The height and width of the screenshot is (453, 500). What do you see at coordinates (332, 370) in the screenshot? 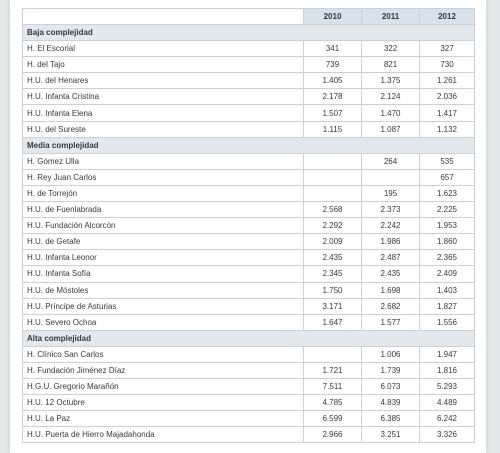
I see `value-cell: 1.721` at bounding box center [332, 370].